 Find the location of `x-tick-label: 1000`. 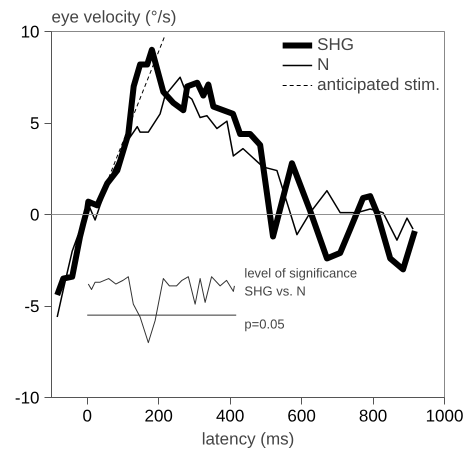

x-tick-label: 1000 is located at coordinates (445, 416).